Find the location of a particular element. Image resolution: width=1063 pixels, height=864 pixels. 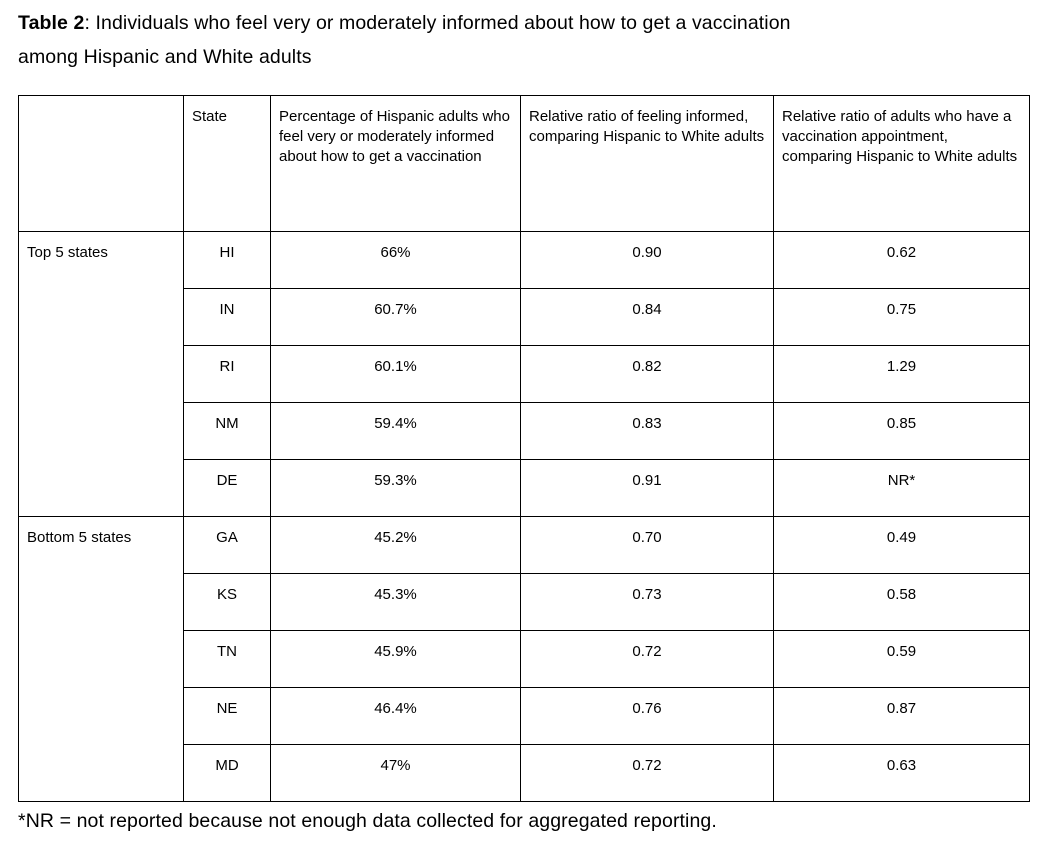

ratio-informed-cell: 0.82 is located at coordinates (647, 374).